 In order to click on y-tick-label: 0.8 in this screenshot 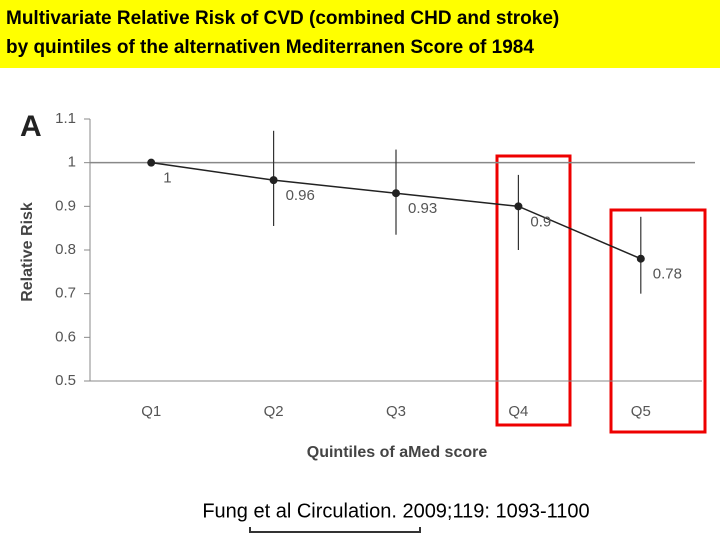, I will do `click(65, 249)`.